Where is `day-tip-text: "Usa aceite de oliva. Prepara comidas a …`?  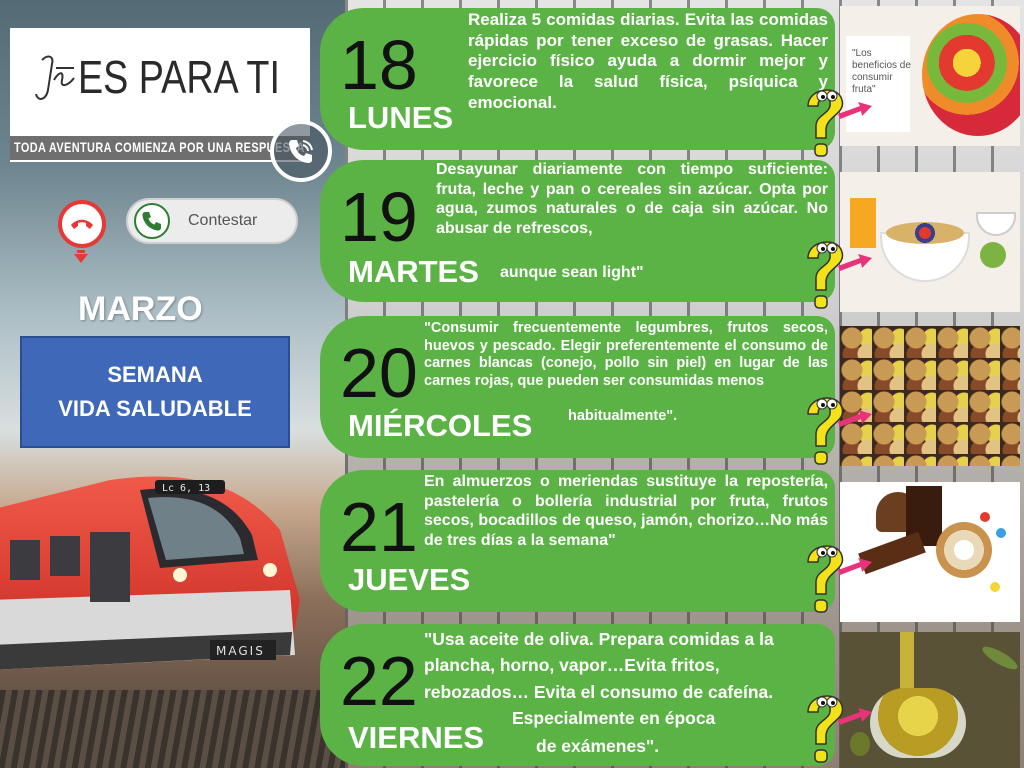
day-tip-text: "Usa aceite de oliva. Prepara comidas a … is located at coordinates (599, 665).